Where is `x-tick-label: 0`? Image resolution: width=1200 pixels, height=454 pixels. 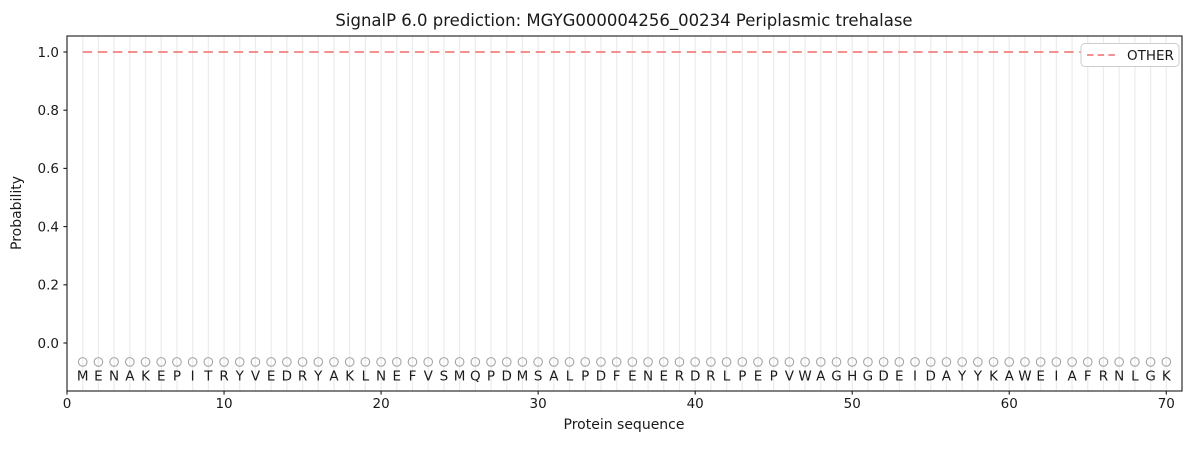 x-tick-label: 0 is located at coordinates (67, 404).